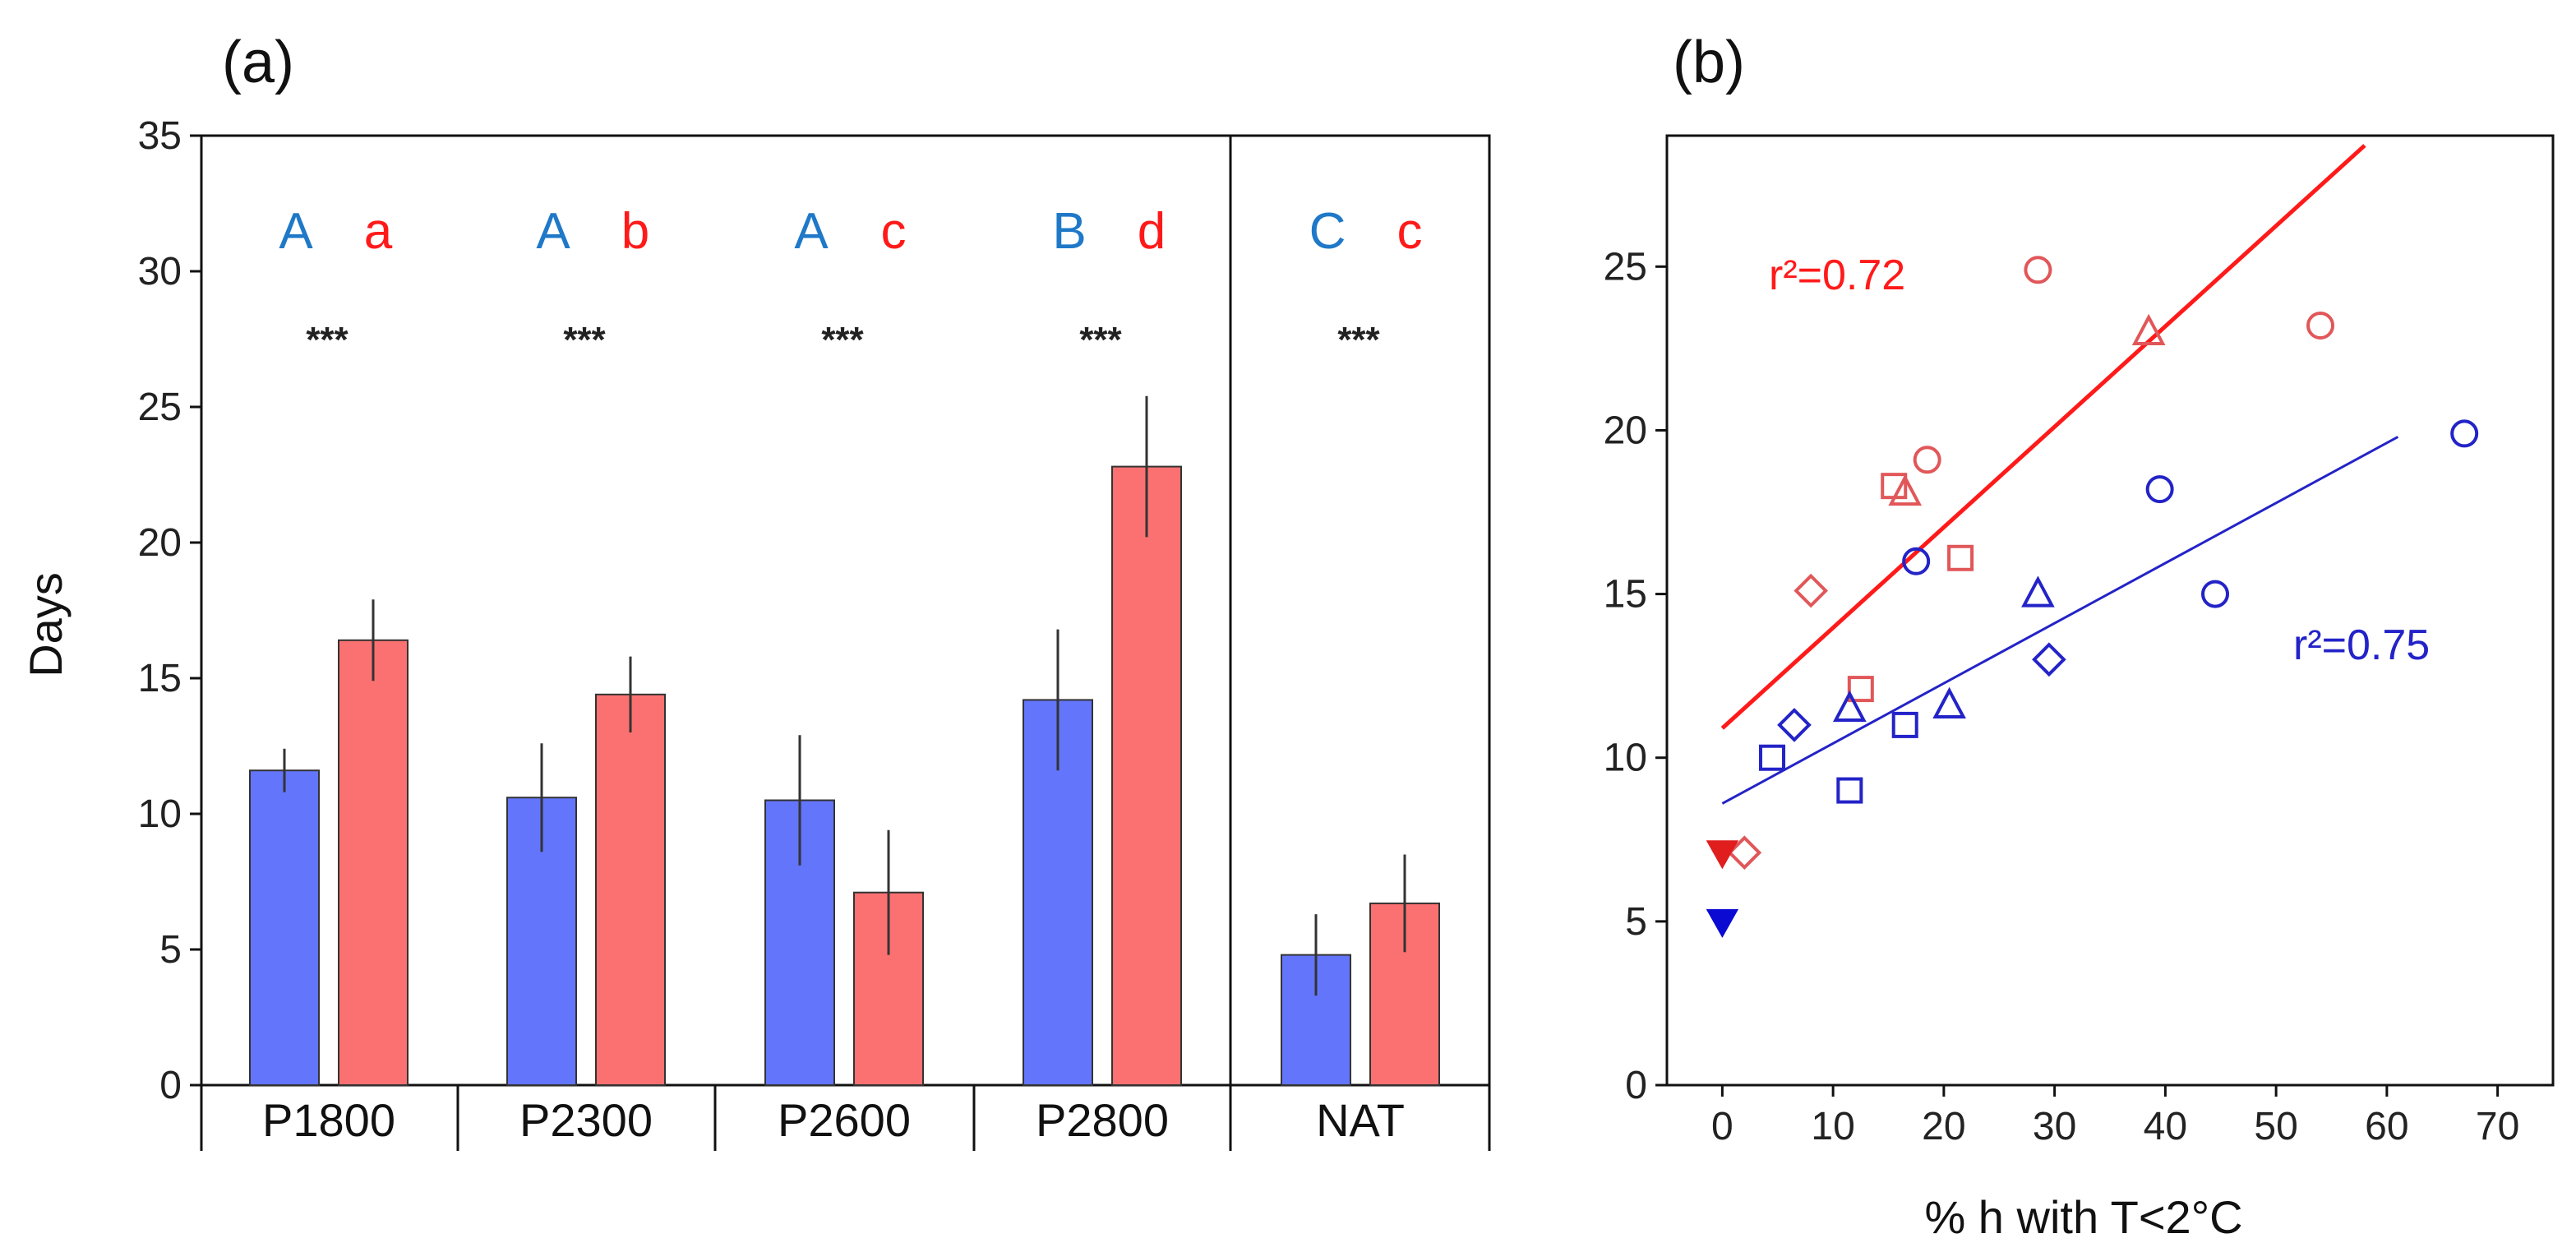 Image resolution: width=2576 pixels, height=1252 pixels. Describe the element at coordinates (1152, 231) in the screenshot. I see `letter-red: d` at that location.